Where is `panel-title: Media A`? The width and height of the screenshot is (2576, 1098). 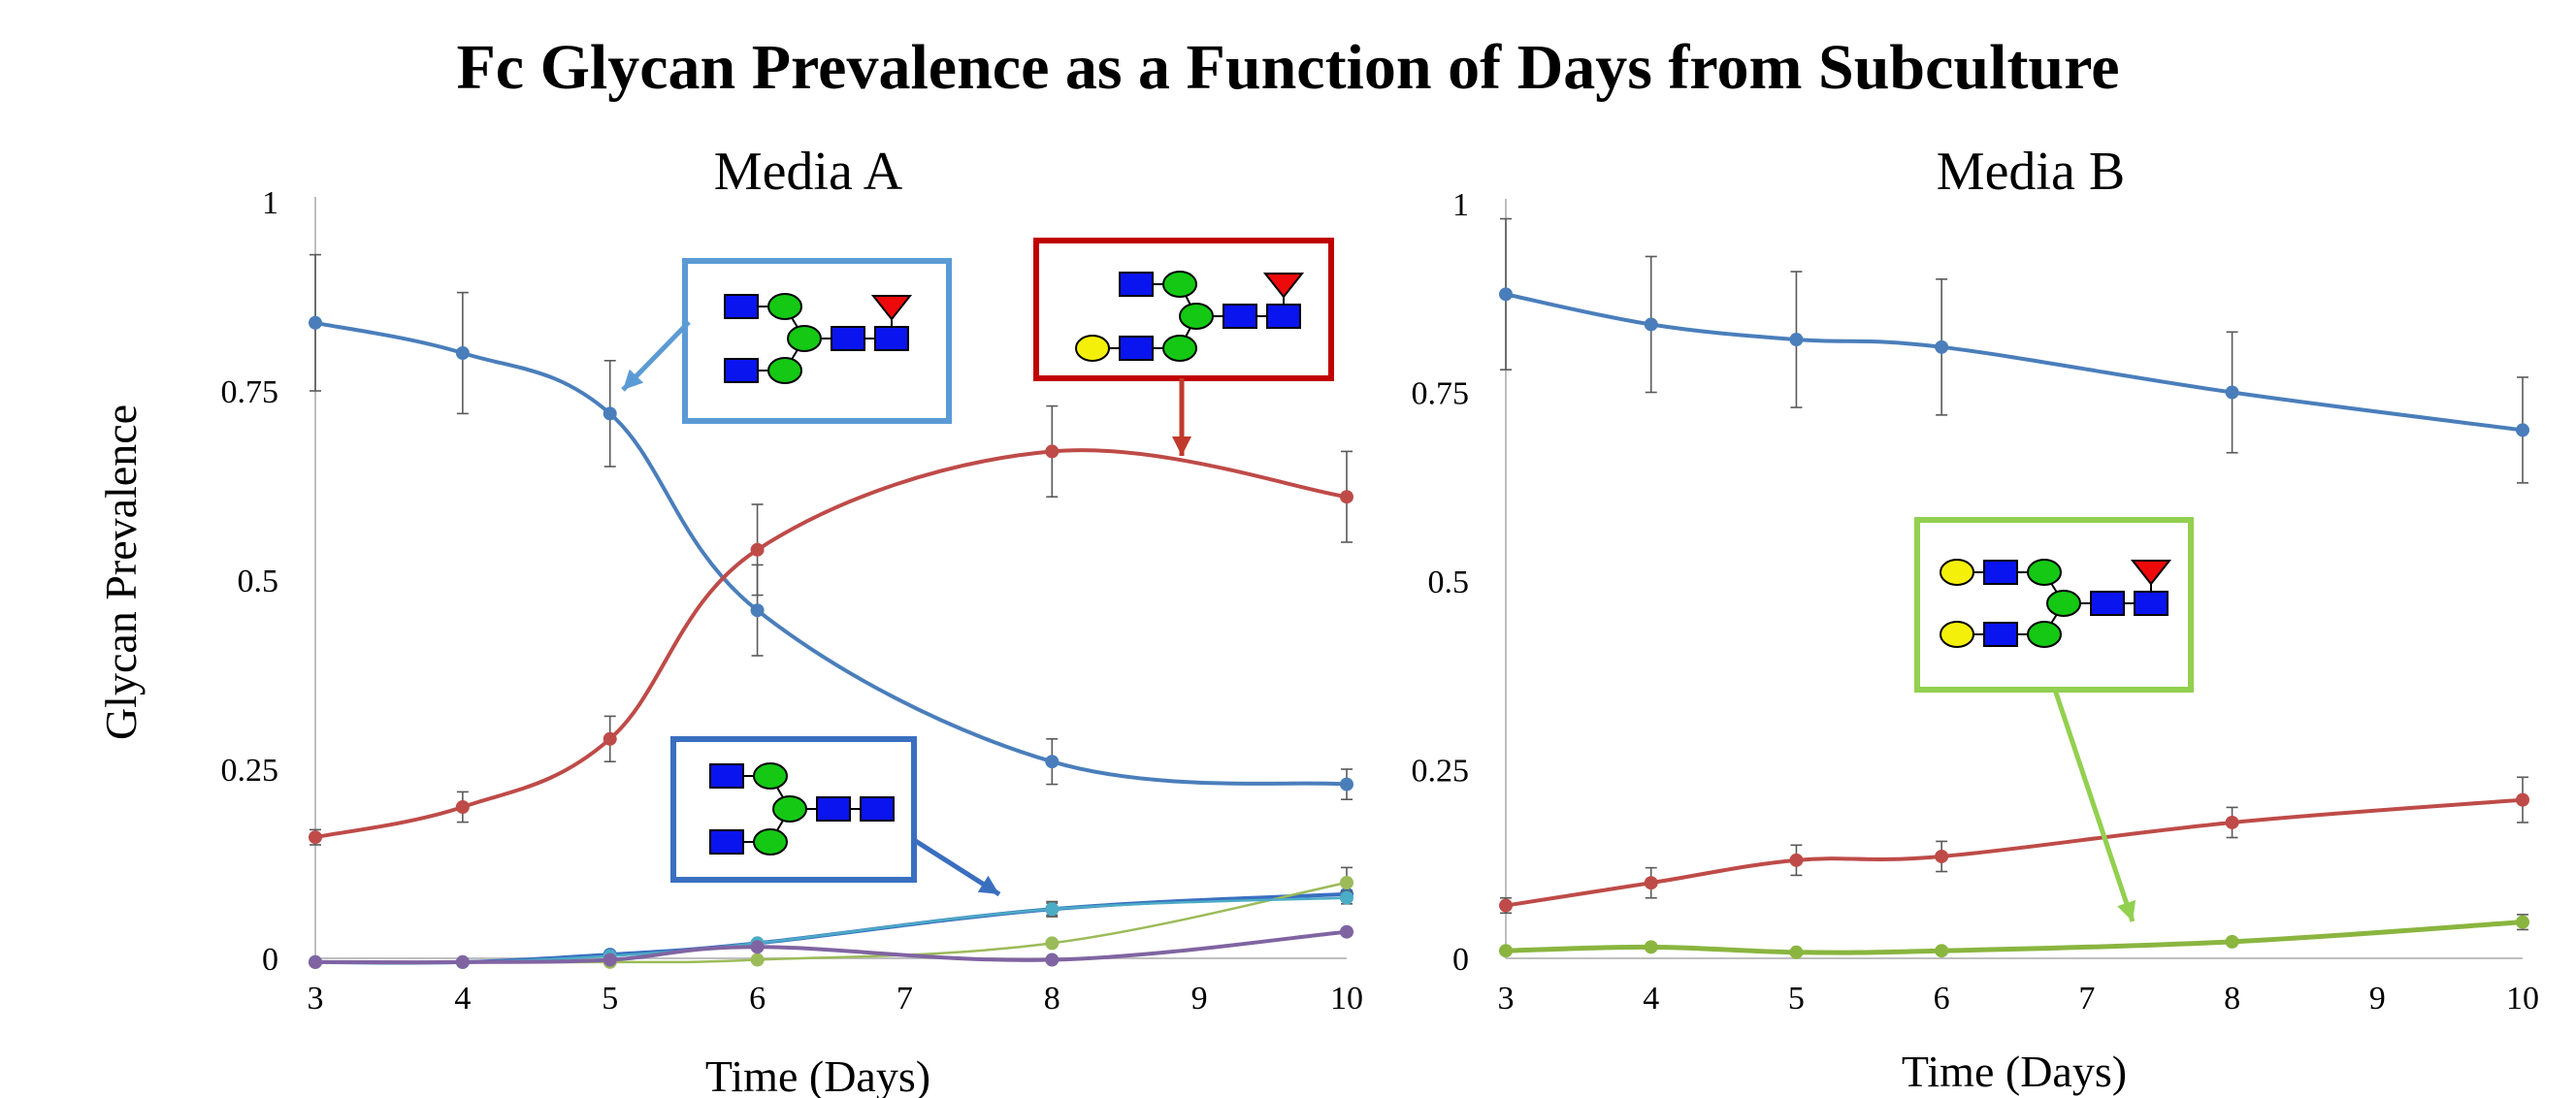 panel-title: Media A is located at coordinates (808, 172).